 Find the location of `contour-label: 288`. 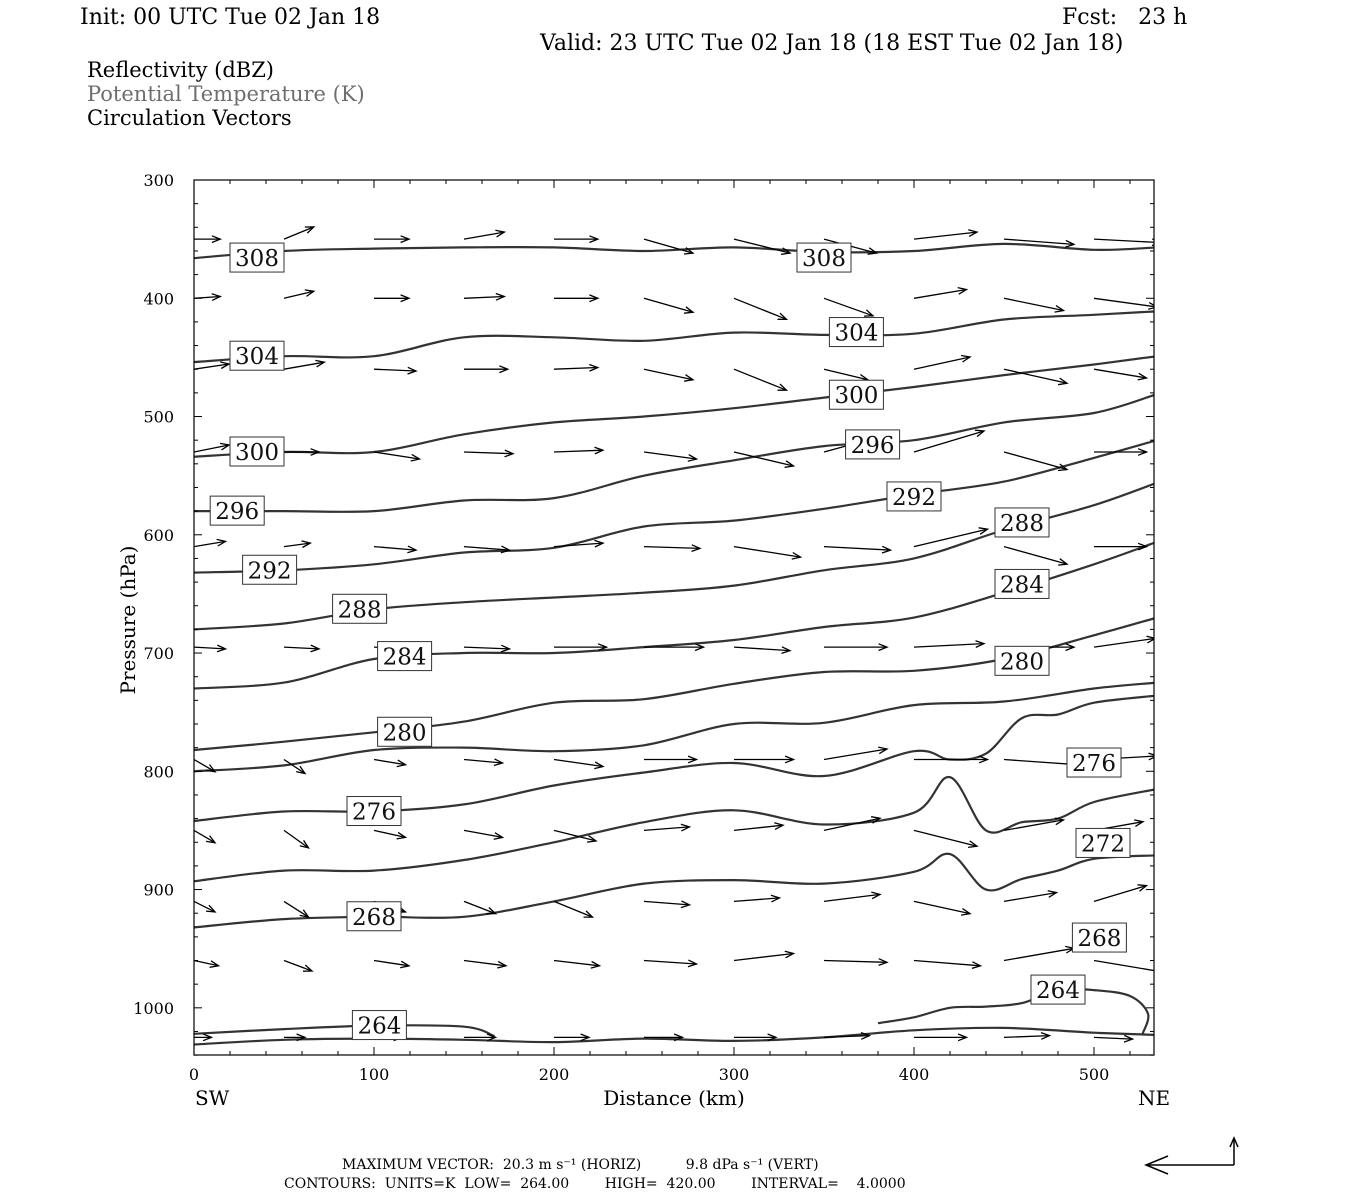

contour-label: 288 is located at coordinates (360, 610).